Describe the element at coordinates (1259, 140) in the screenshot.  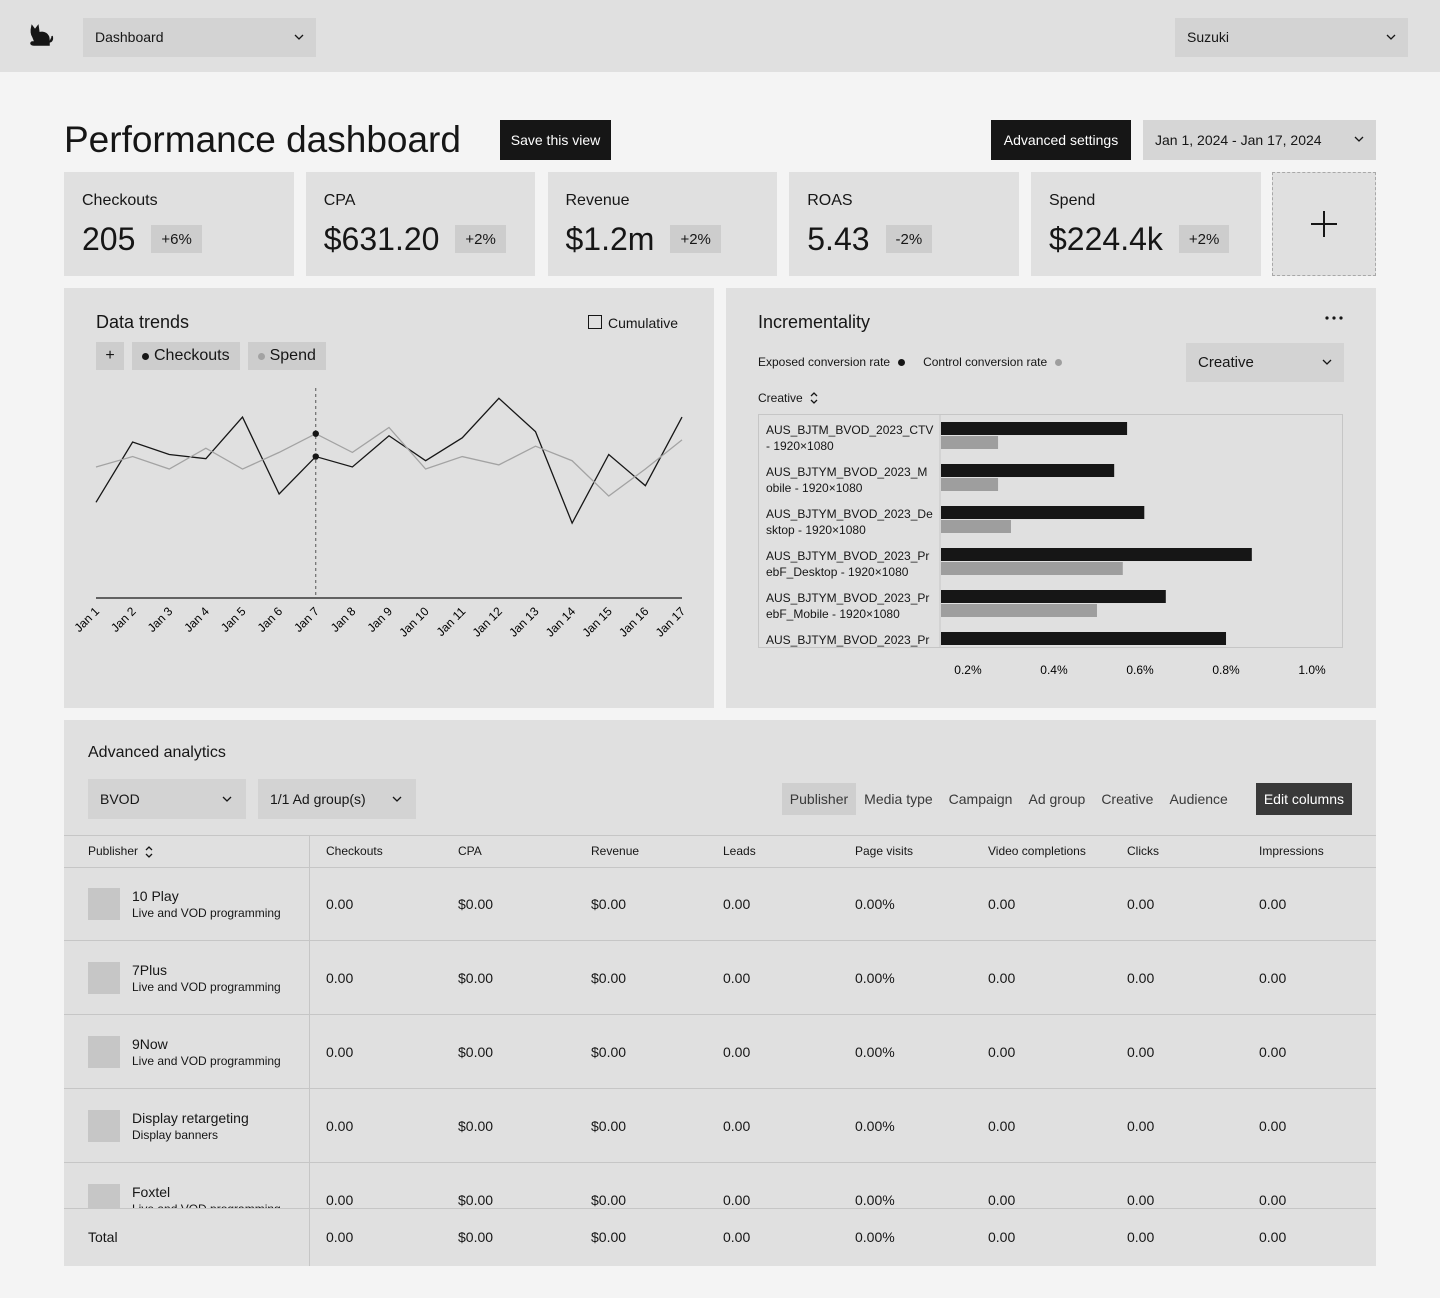
I see `date-range-select: Jan 1, 2024 - Jan 17, 2024` at that location.